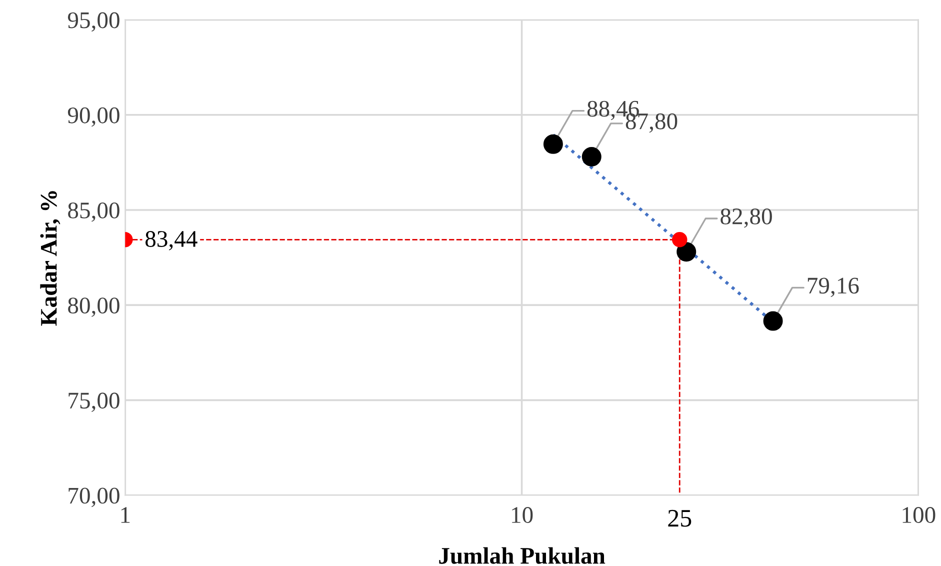 The image size is (941, 566). What do you see at coordinates (94, 212) in the screenshot?
I see `y-tick-label: 85,00` at bounding box center [94, 212].